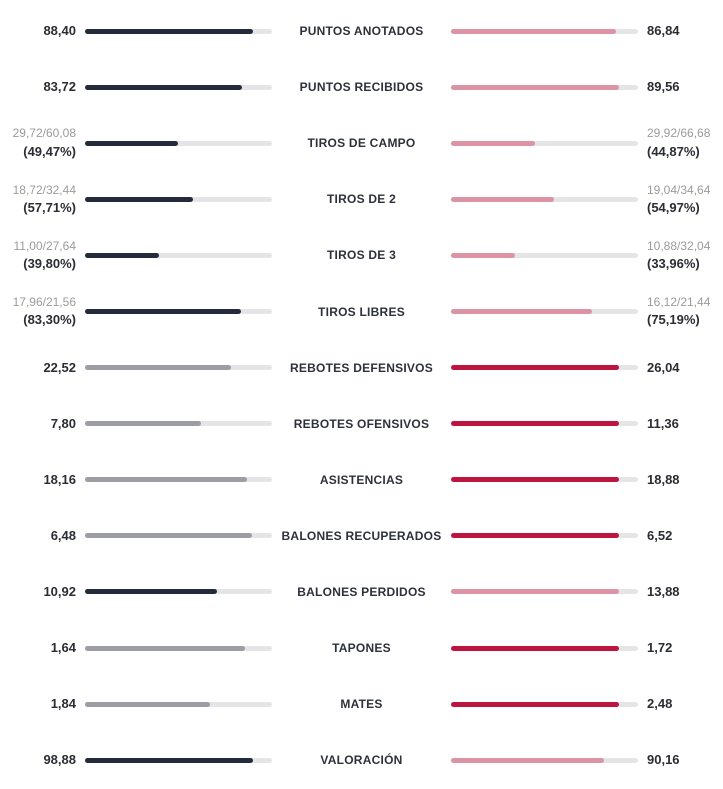  Describe the element at coordinates (663, 87) in the screenshot. I see `right-value-text: 89,56` at that location.